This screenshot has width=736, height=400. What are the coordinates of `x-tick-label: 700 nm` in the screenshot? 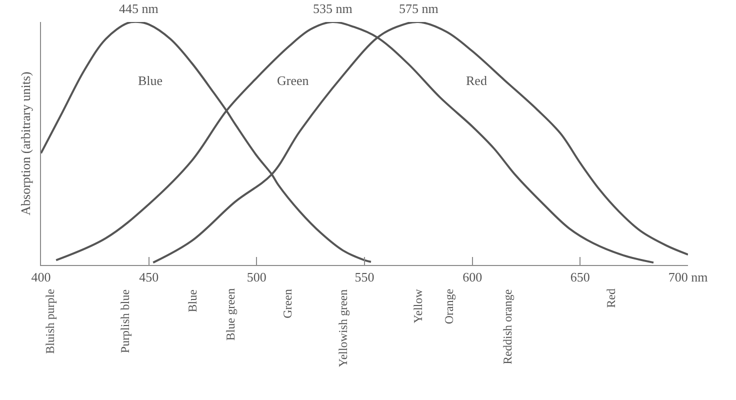 It's located at (688, 277).